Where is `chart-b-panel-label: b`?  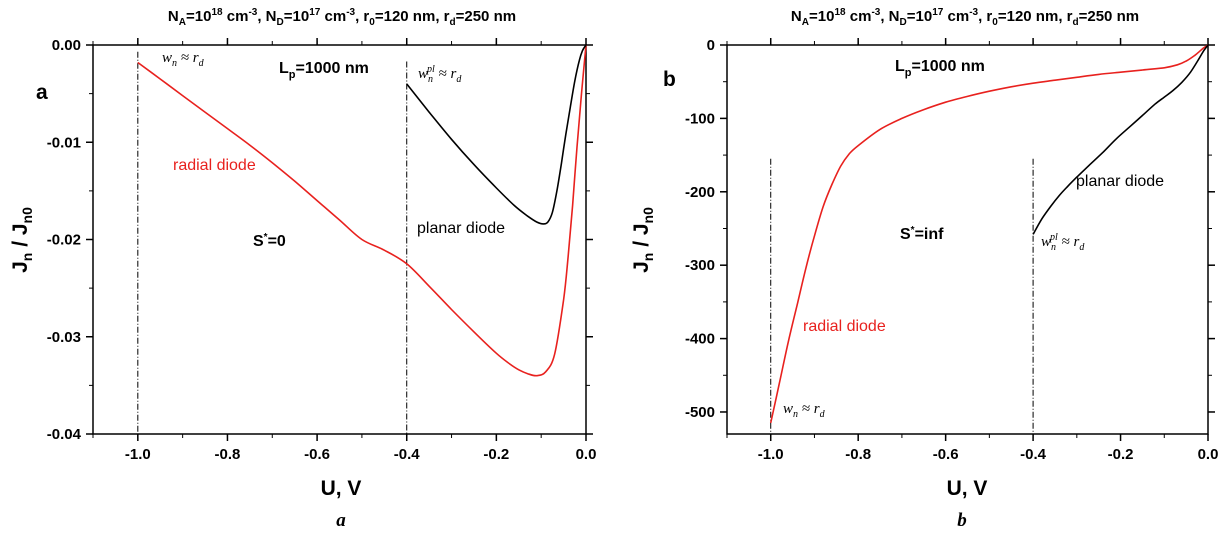 chart-b-panel-label: b is located at coordinates (669, 79).